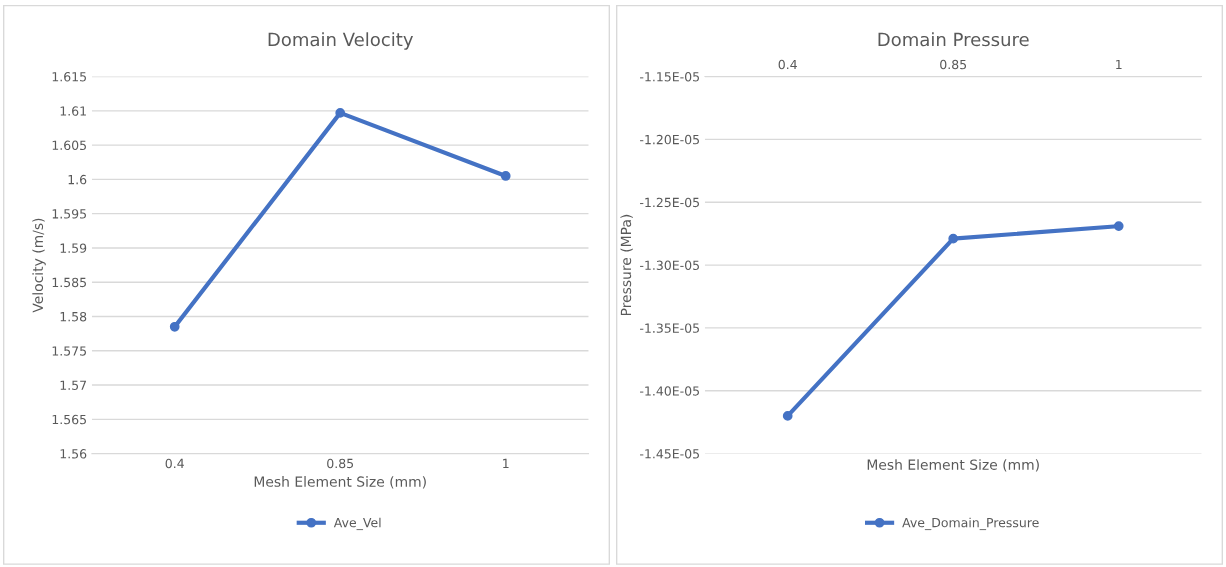  What do you see at coordinates (73, 385) in the screenshot?
I see `y-tick-label: 1.57` at bounding box center [73, 385].